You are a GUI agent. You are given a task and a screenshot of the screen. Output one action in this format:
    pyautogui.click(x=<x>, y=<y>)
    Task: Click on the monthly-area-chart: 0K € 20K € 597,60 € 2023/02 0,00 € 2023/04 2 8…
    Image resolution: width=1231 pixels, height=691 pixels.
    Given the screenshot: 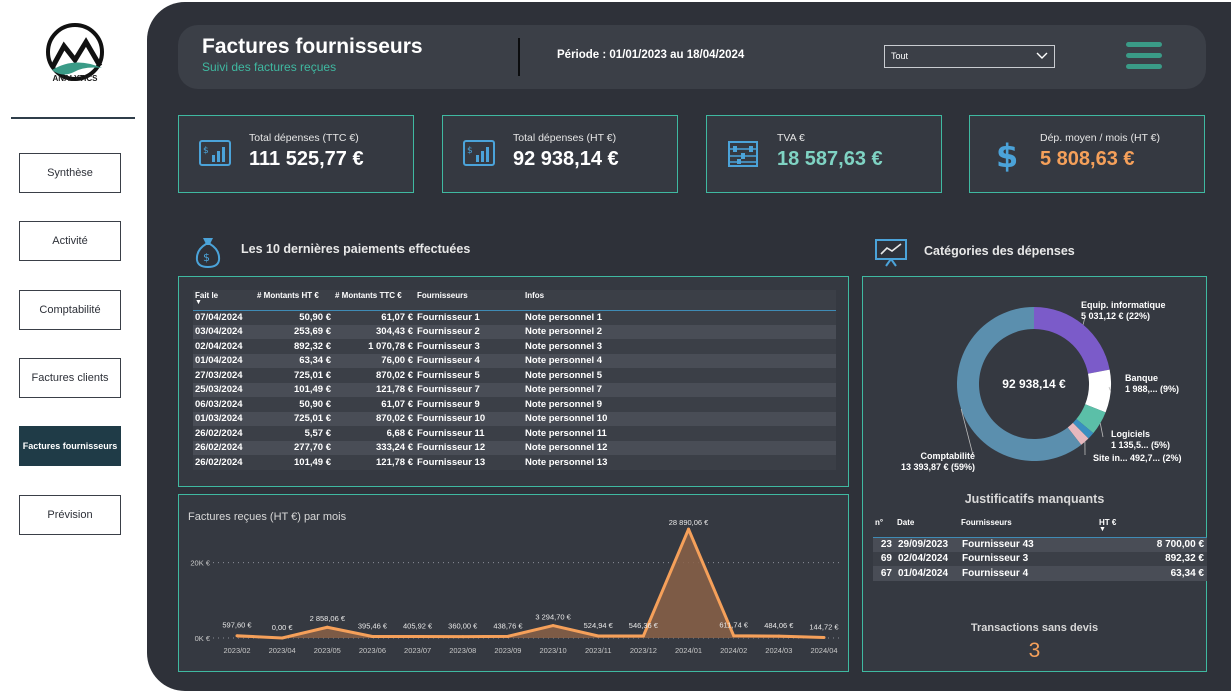 What is the action you would take?
    pyautogui.click(x=515, y=586)
    